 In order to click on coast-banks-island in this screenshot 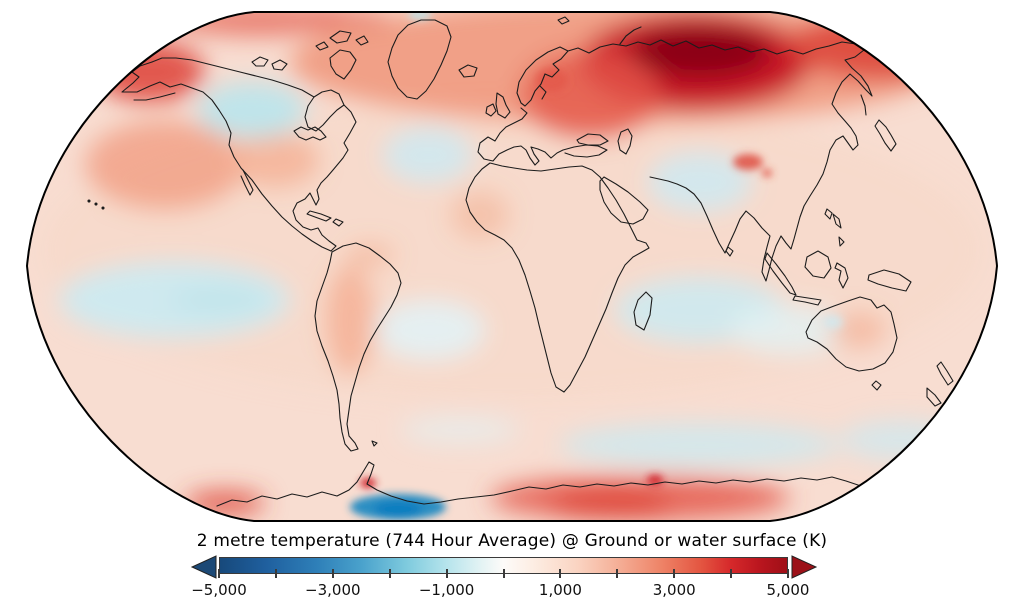, I will do `click(260, 61)`.